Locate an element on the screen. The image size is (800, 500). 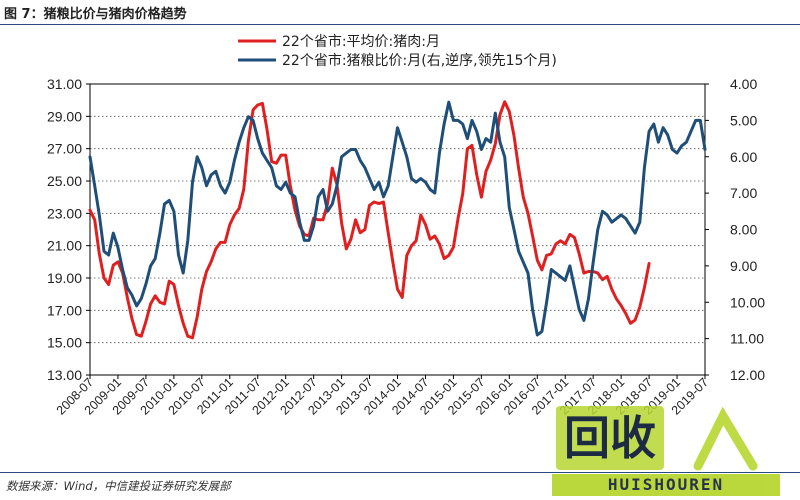
watermark-chinese-text: 回收 is located at coordinates (610, 438).